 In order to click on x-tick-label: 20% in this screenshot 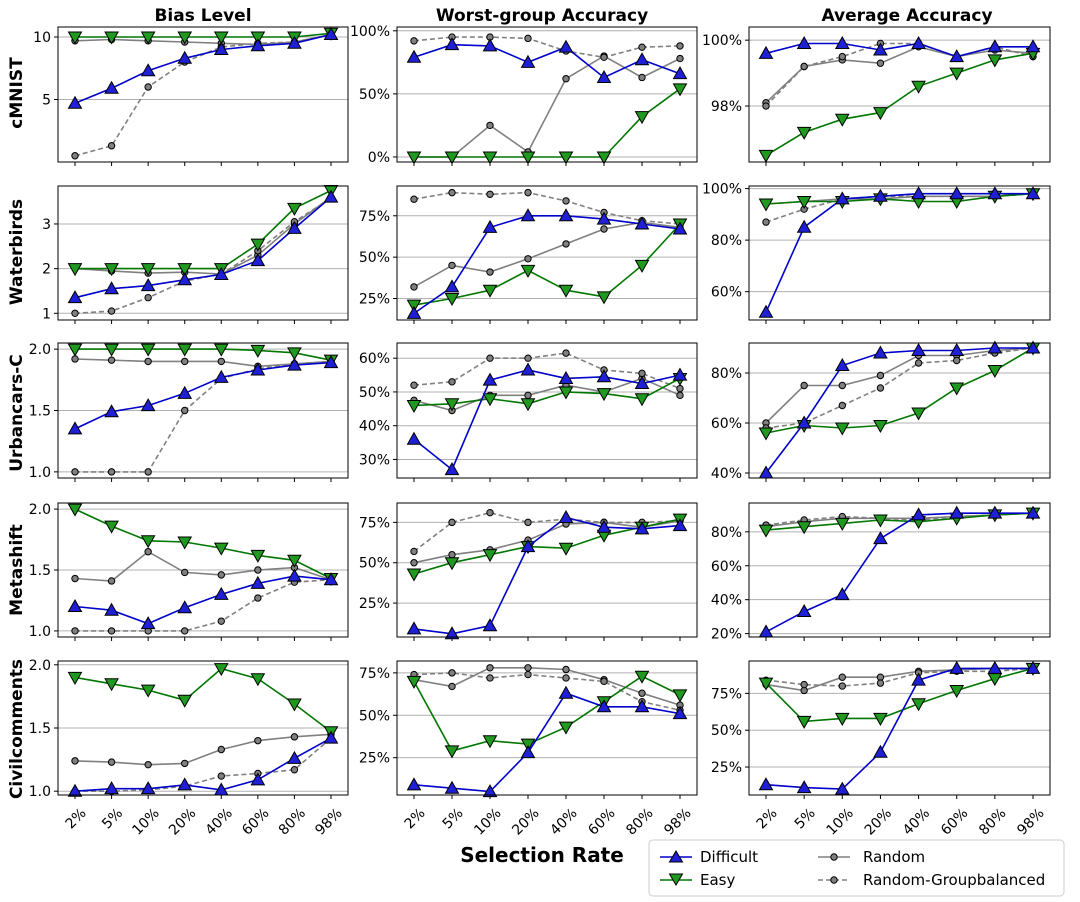, I will do `click(525, 821)`.